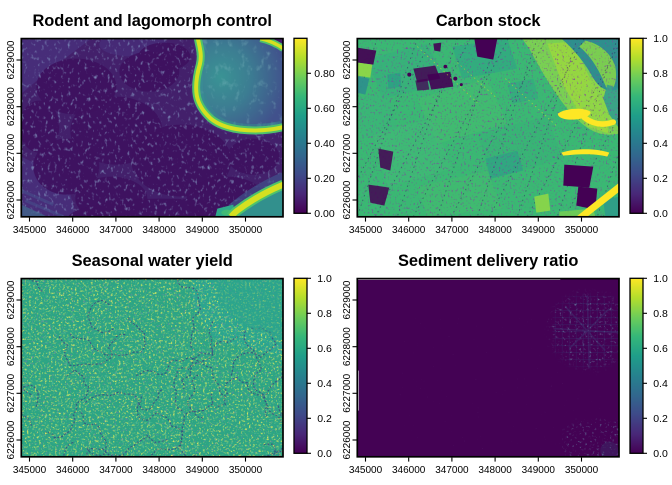 The image size is (672, 485). I want to click on svg-text: Seasonal water yield, so click(152, 261).